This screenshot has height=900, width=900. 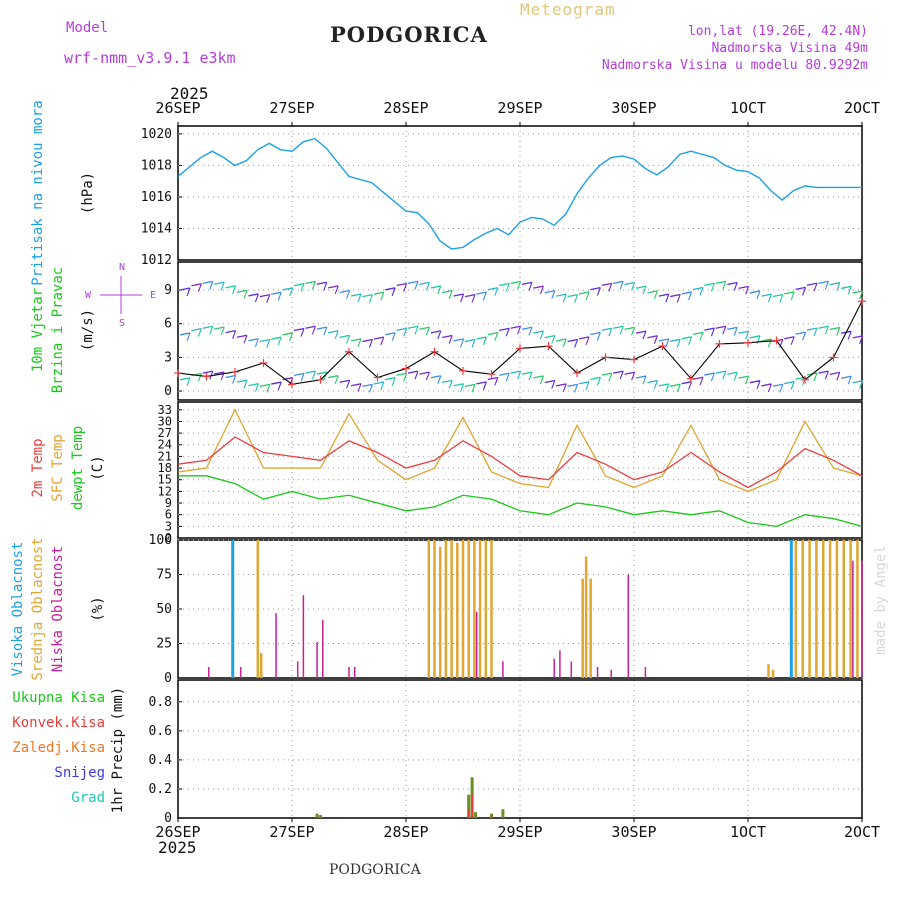 I want to click on y-tick-precip-3: 0.6, so click(x=160, y=731).